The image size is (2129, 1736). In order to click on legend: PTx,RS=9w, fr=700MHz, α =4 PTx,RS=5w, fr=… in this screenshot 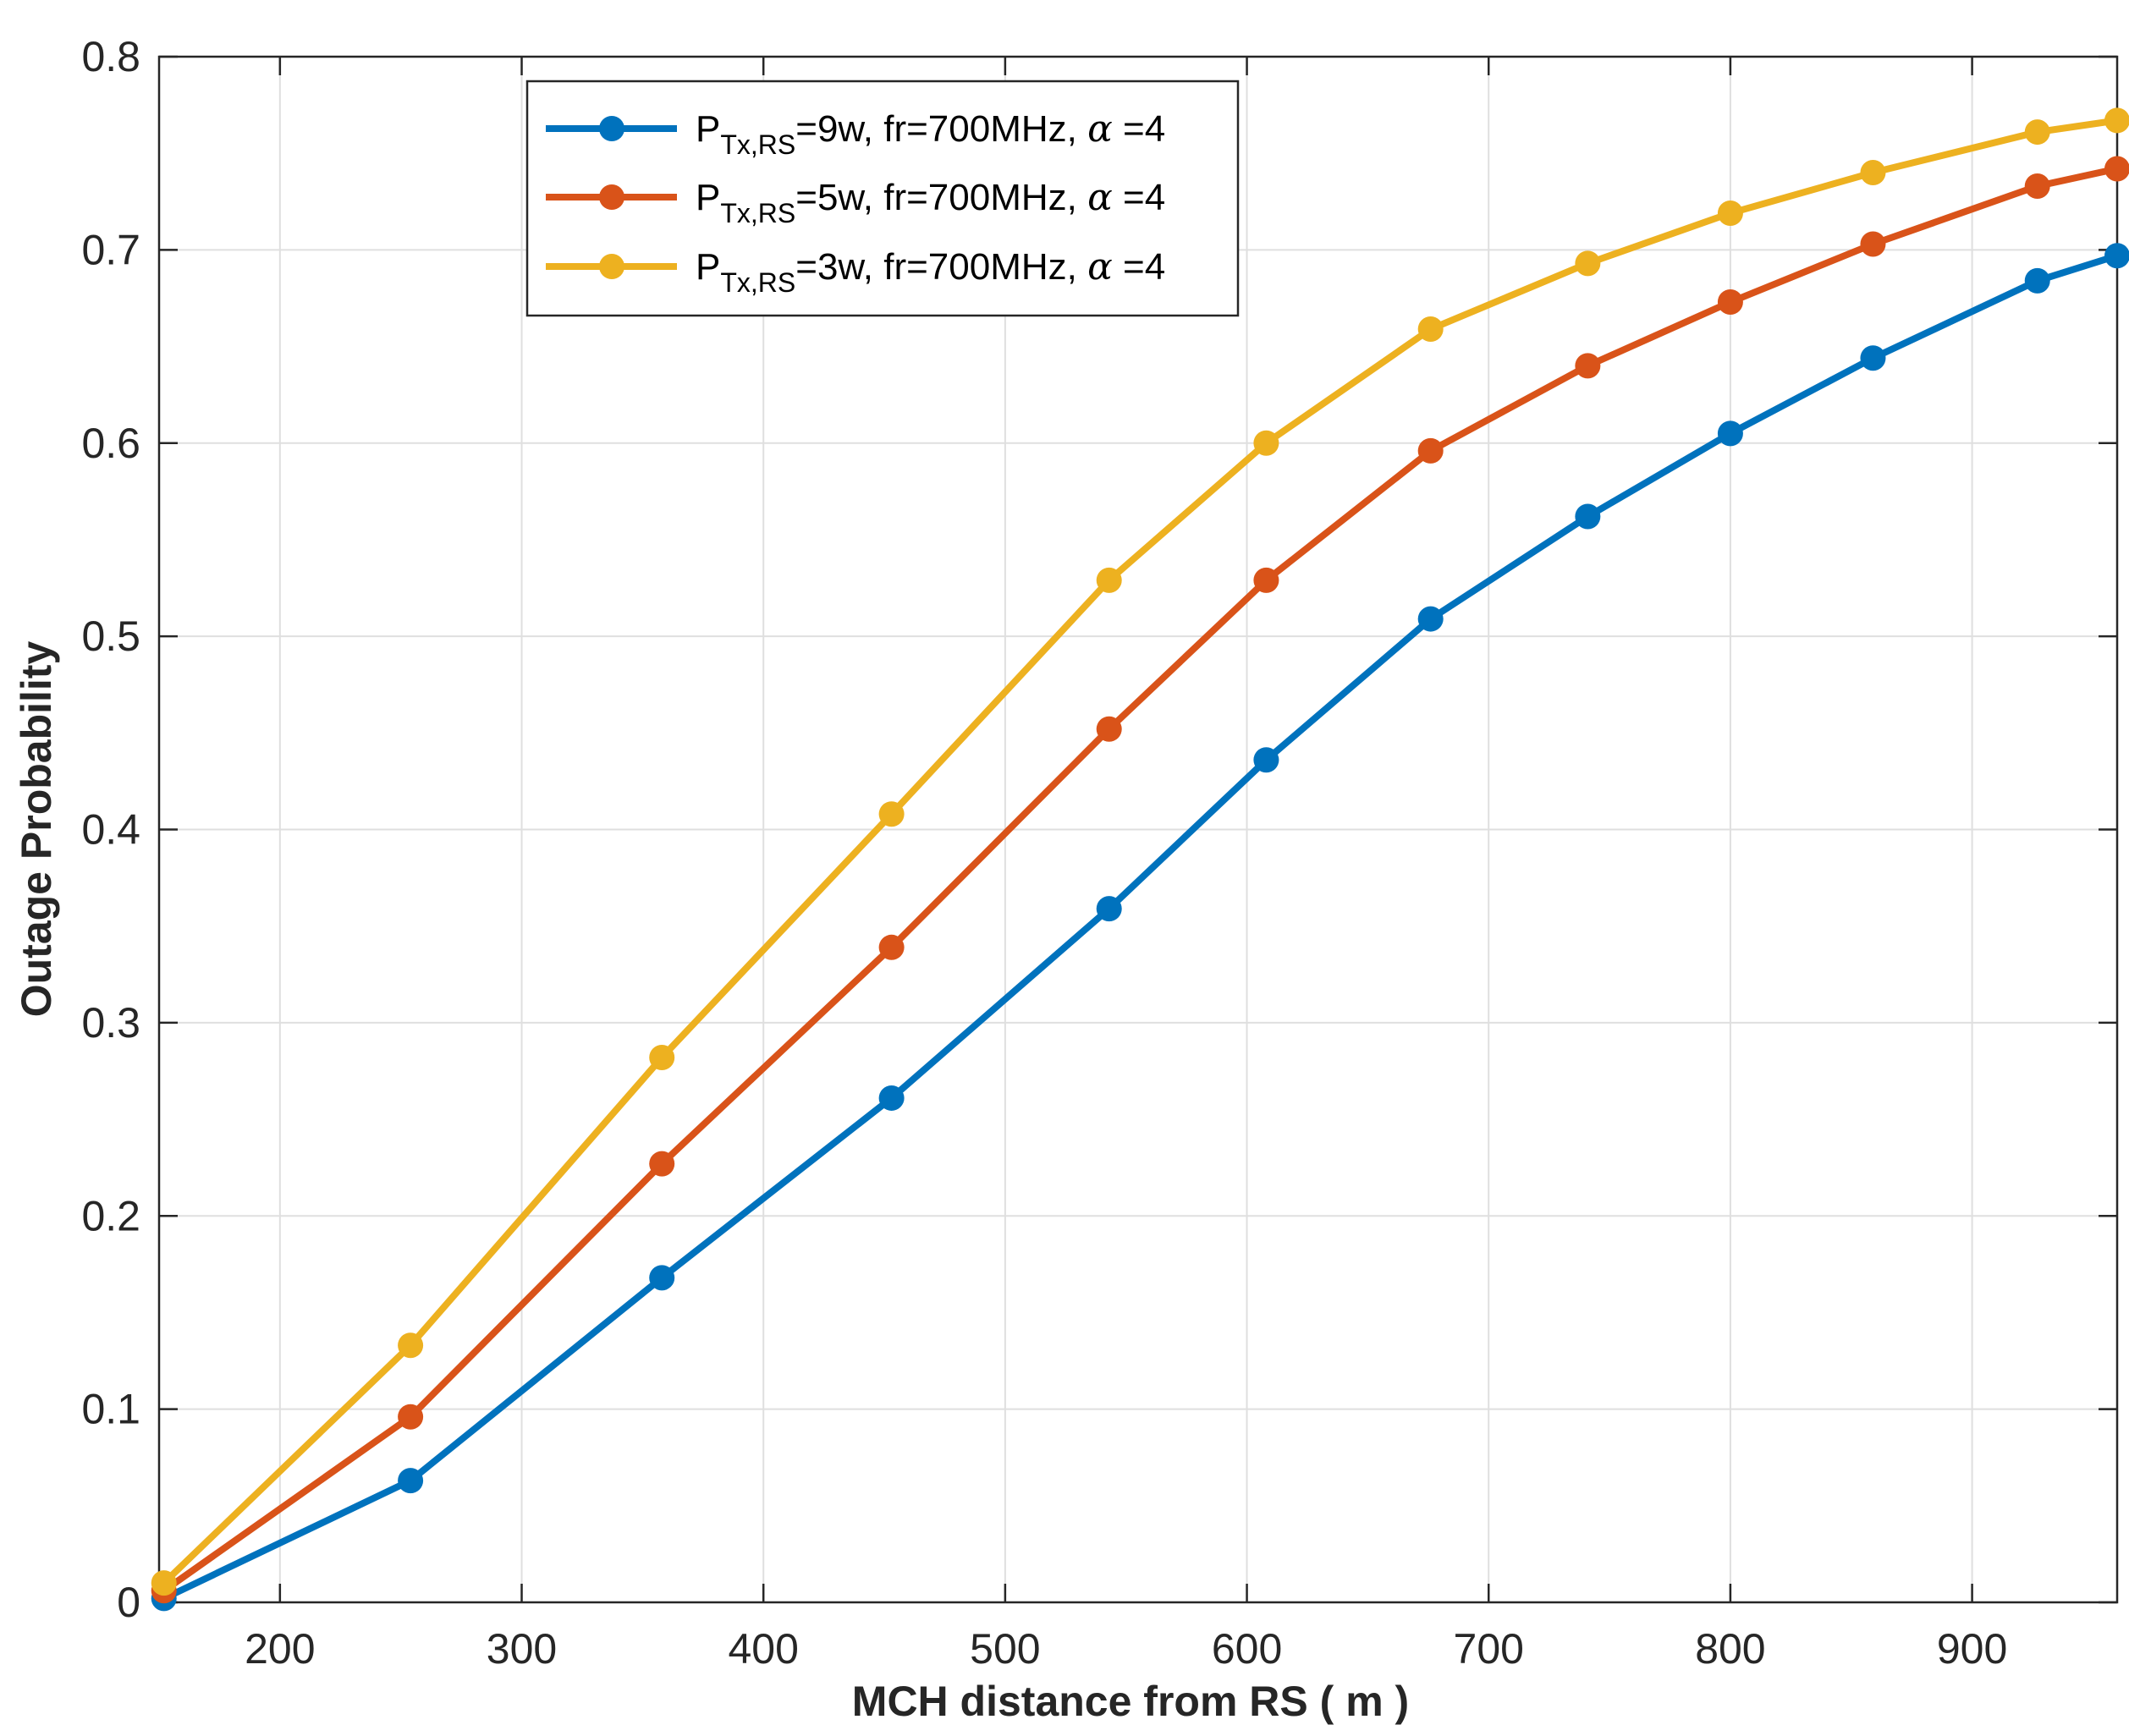, I will do `click(883, 198)`.